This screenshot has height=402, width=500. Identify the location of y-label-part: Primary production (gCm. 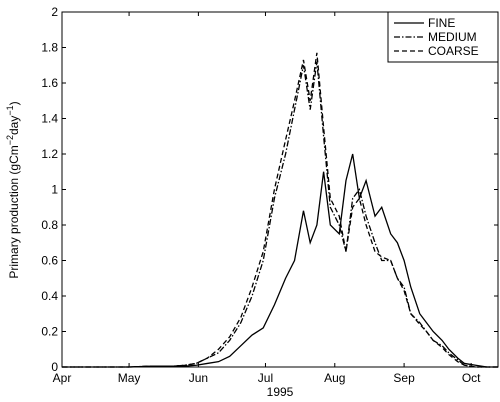
(14, 211).